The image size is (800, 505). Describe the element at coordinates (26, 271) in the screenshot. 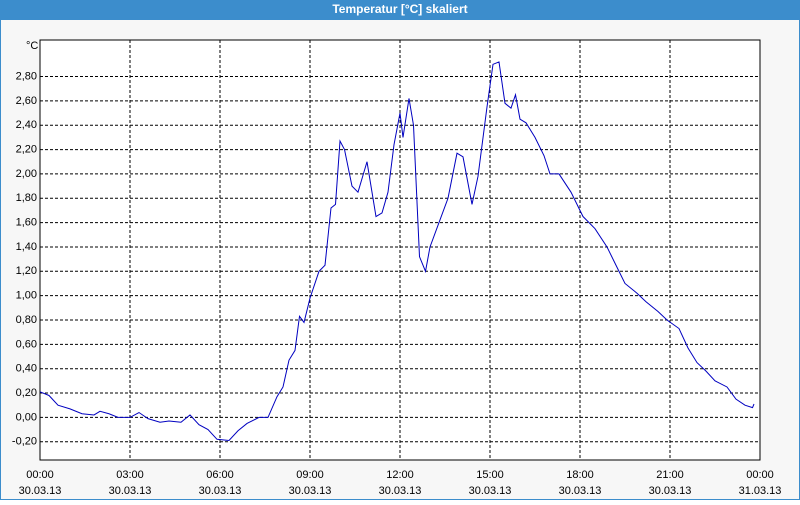

I see `y-tick-label: 1,20` at that location.